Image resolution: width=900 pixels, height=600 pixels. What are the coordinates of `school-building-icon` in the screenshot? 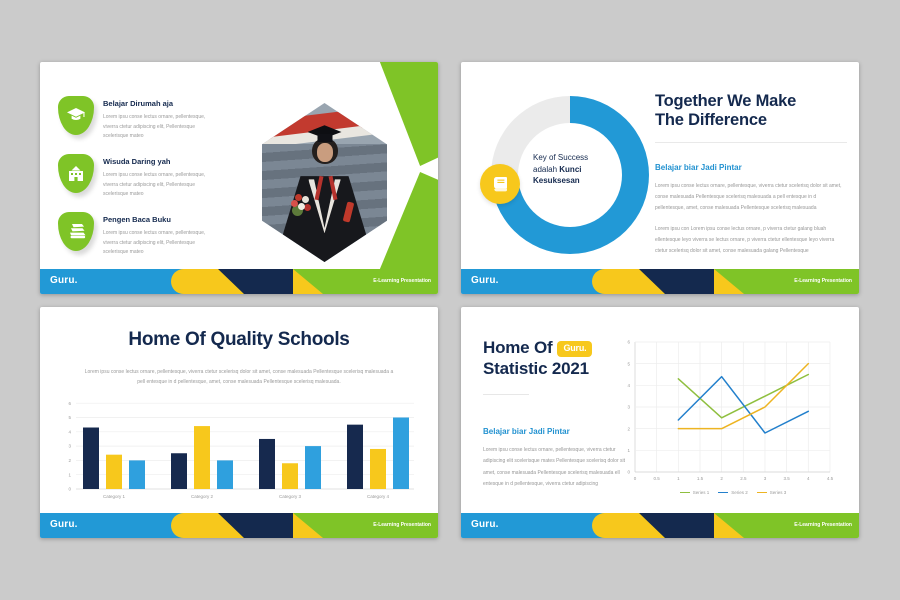 It's located at (76, 173).